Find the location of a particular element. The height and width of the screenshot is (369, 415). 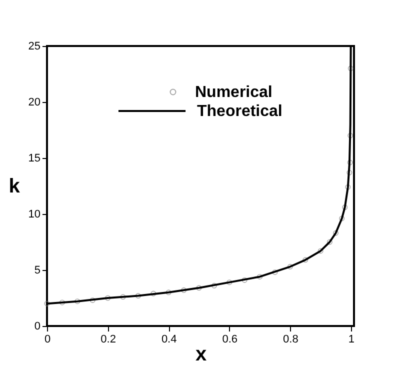

x-tick-label: 0.8 is located at coordinates (290, 340).